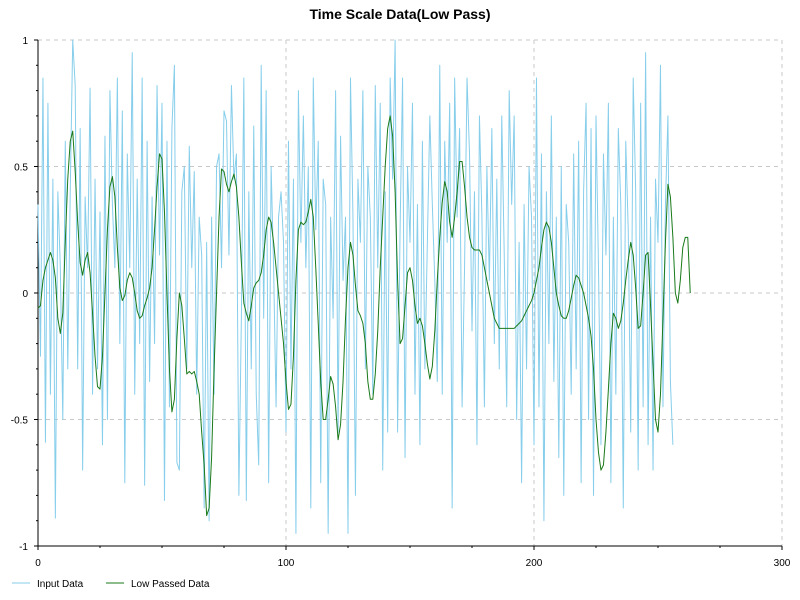 The image size is (800, 600). Describe the element at coordinates (286, 563) in the screenshot. I see `x-tick-label: 100` at that location.